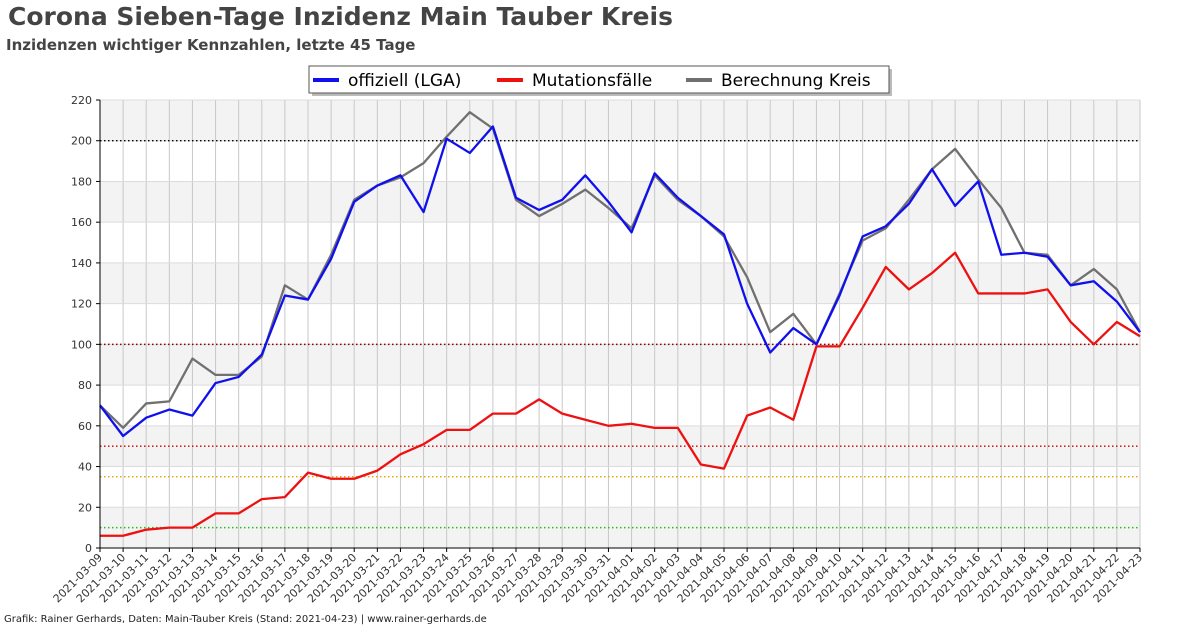 The width and height of the screenshot is (1200, 628). I want to click on y-tick-labels: 0 20 40 60 80 100 120 140 160 180 200 220, so click(81, 324).